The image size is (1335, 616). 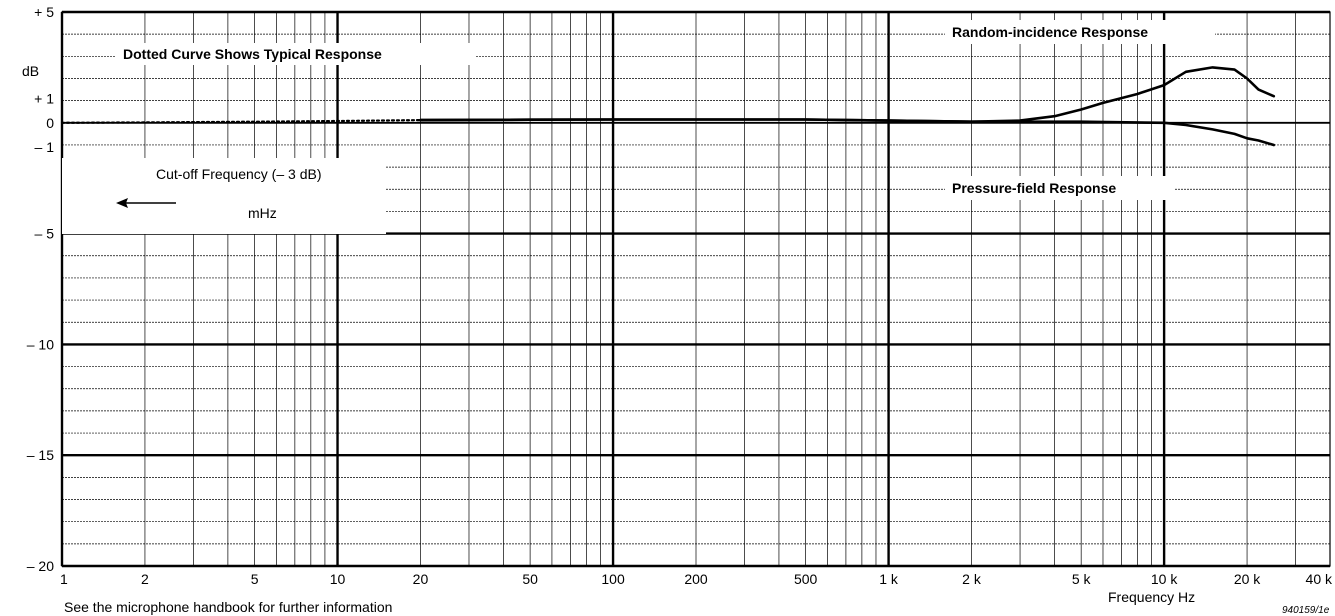 What do you see at coordinates (338, 579) in the screenshot?
I see `x-tick-label: 10` at bounding box center [338, 579].